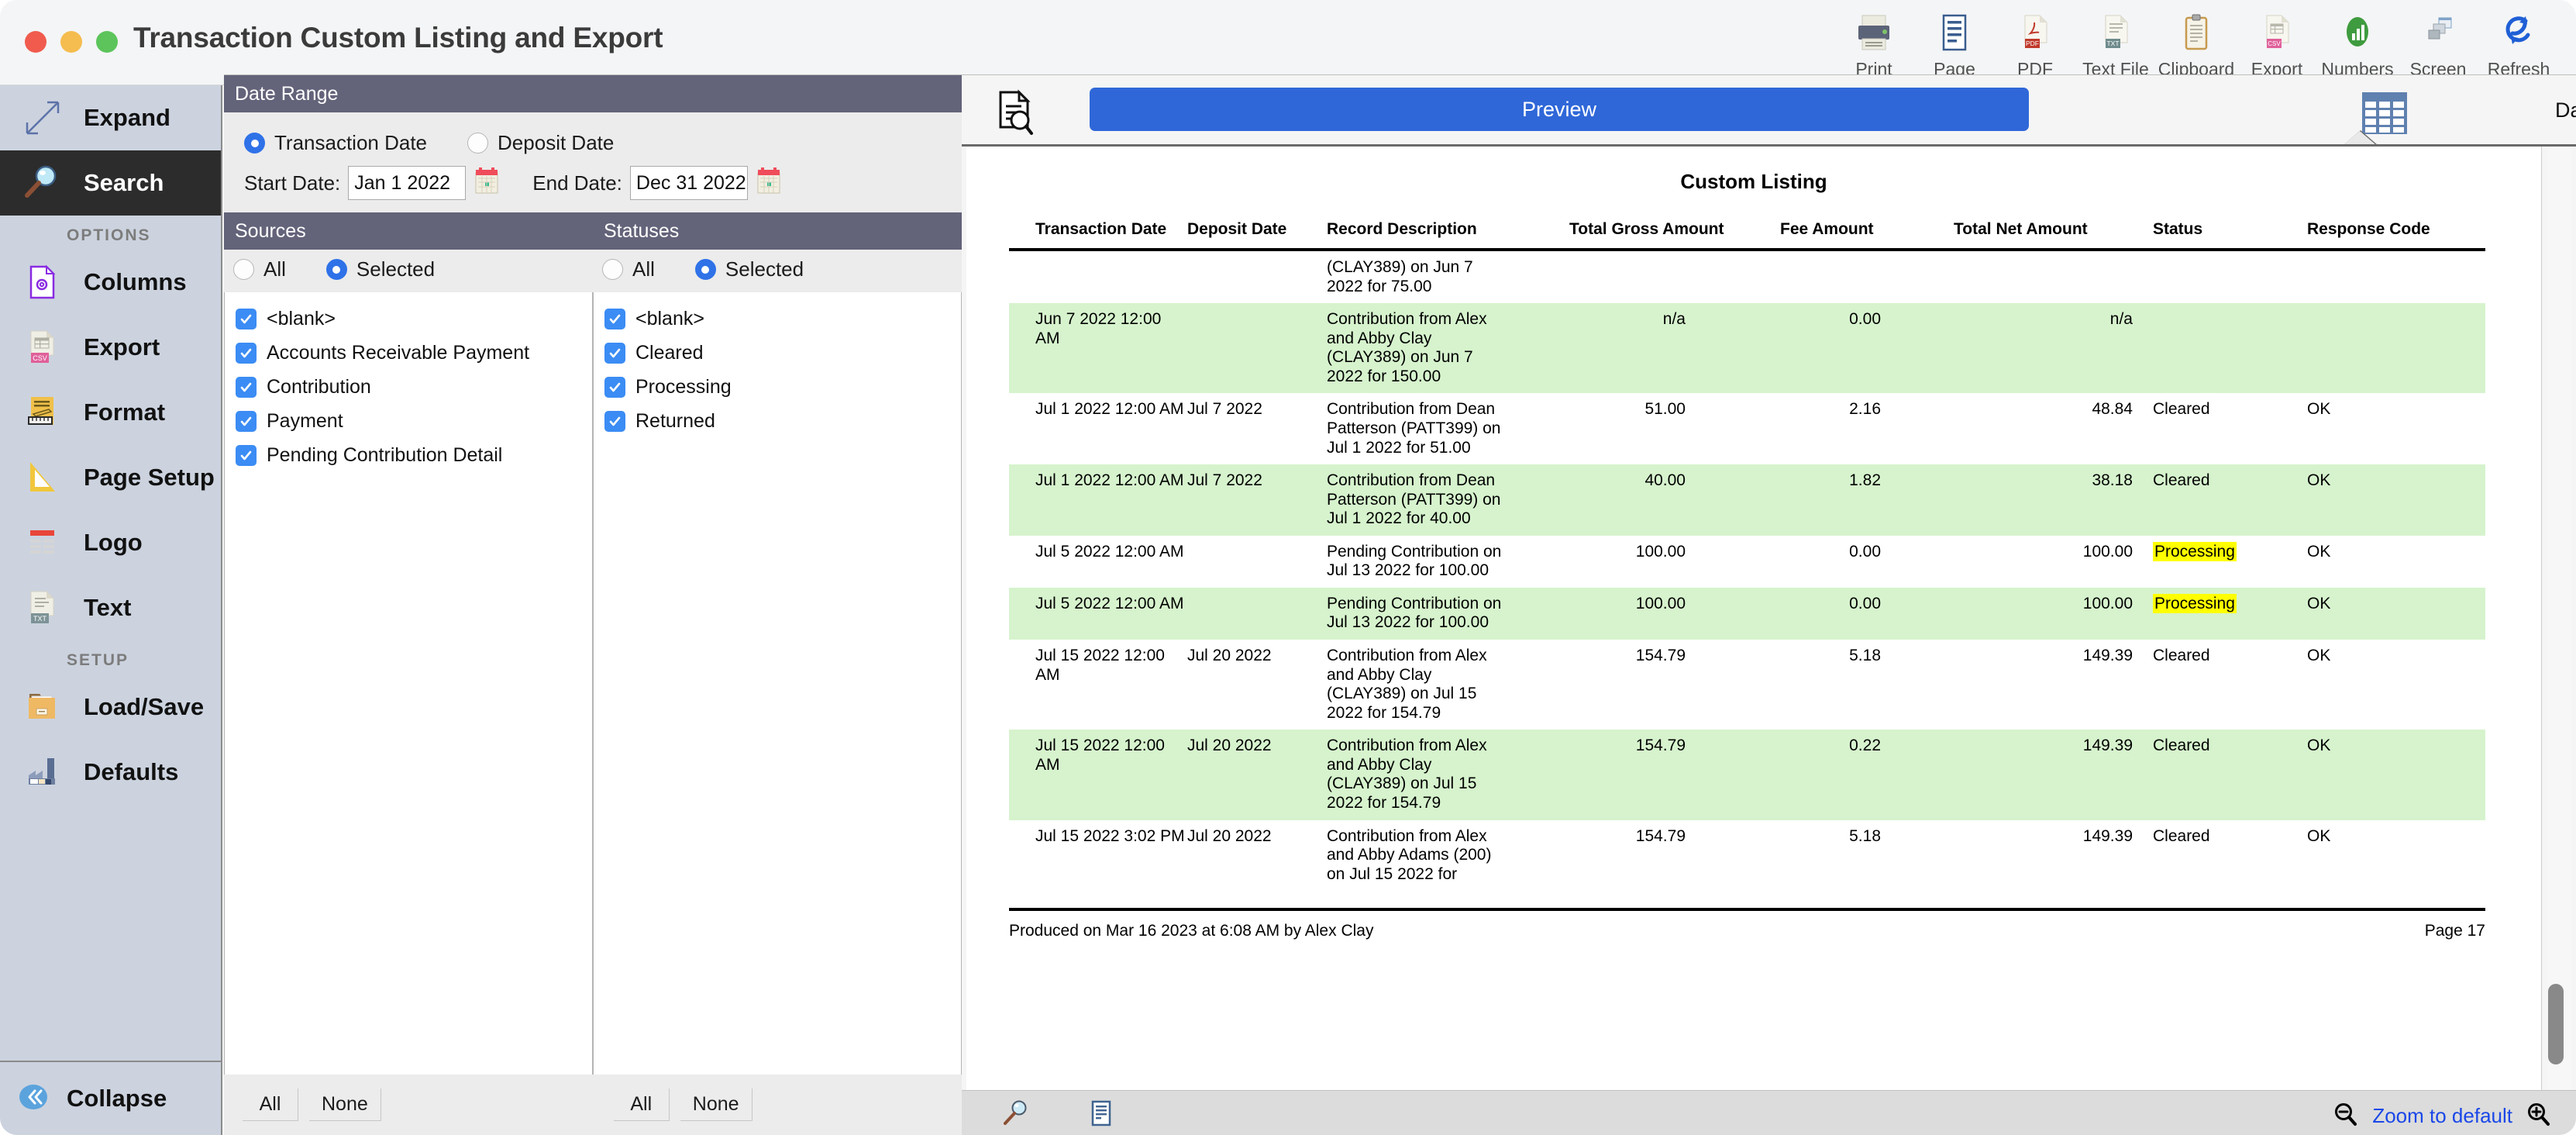 Image resolution: width=2576 pixels, height=1135 pixels. What do you see at coordinates (777, 713) in the screenshot?
I see `statuses-list: <blank> Cleared Processing Returned` at bounding box center [777, 713].